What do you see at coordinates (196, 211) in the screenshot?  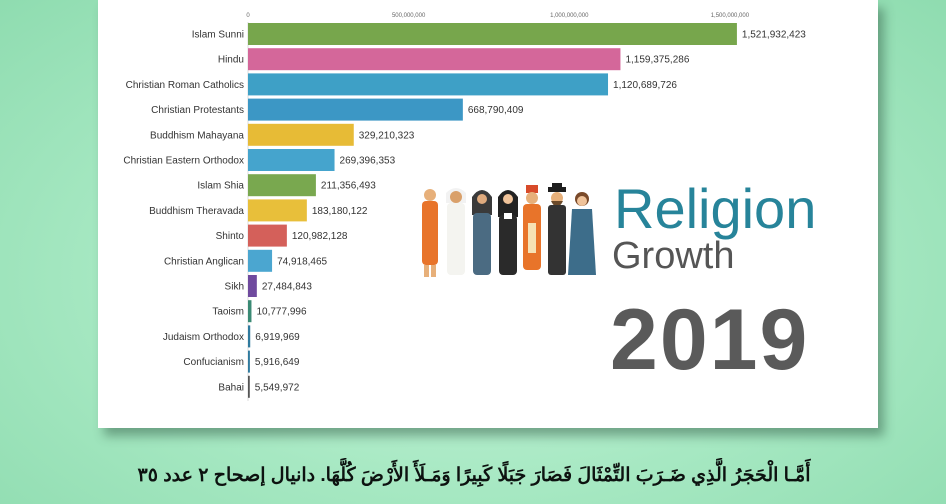 I see `category-label: Buddhism Theravada` at bounding box center [196, 211].